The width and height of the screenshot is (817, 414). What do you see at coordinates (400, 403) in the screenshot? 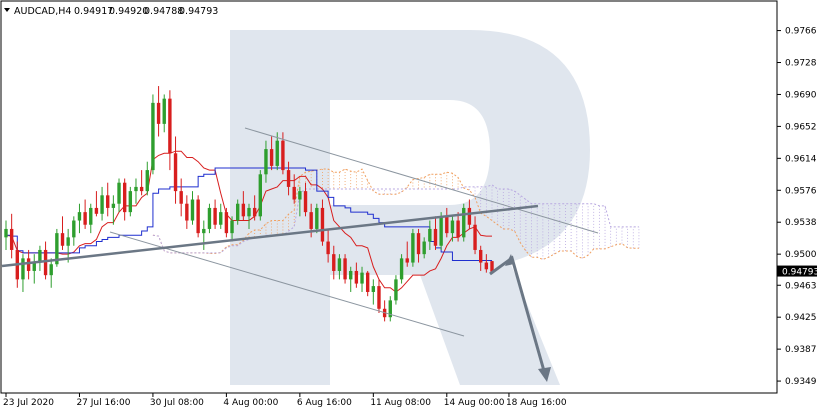
I see `x-tick-label: 11 Aug 08:00` at bounding box center [400, 403].